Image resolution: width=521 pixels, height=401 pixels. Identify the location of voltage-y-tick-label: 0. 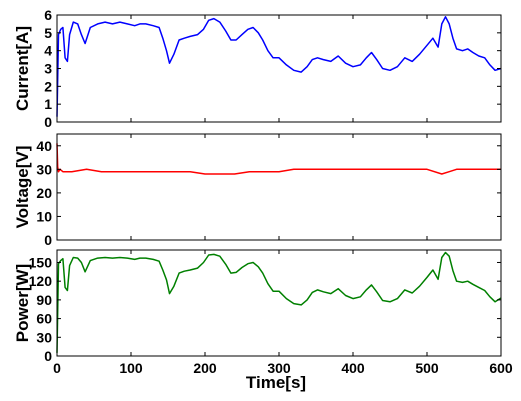
(48, 240).